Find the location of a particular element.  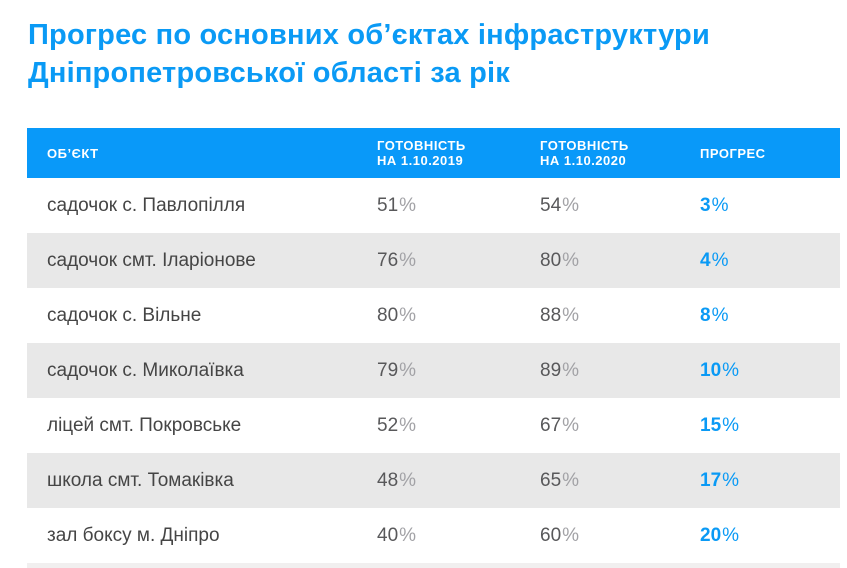

object-name: зал боксу м. Дніпро is located at coordinates (133, 535).